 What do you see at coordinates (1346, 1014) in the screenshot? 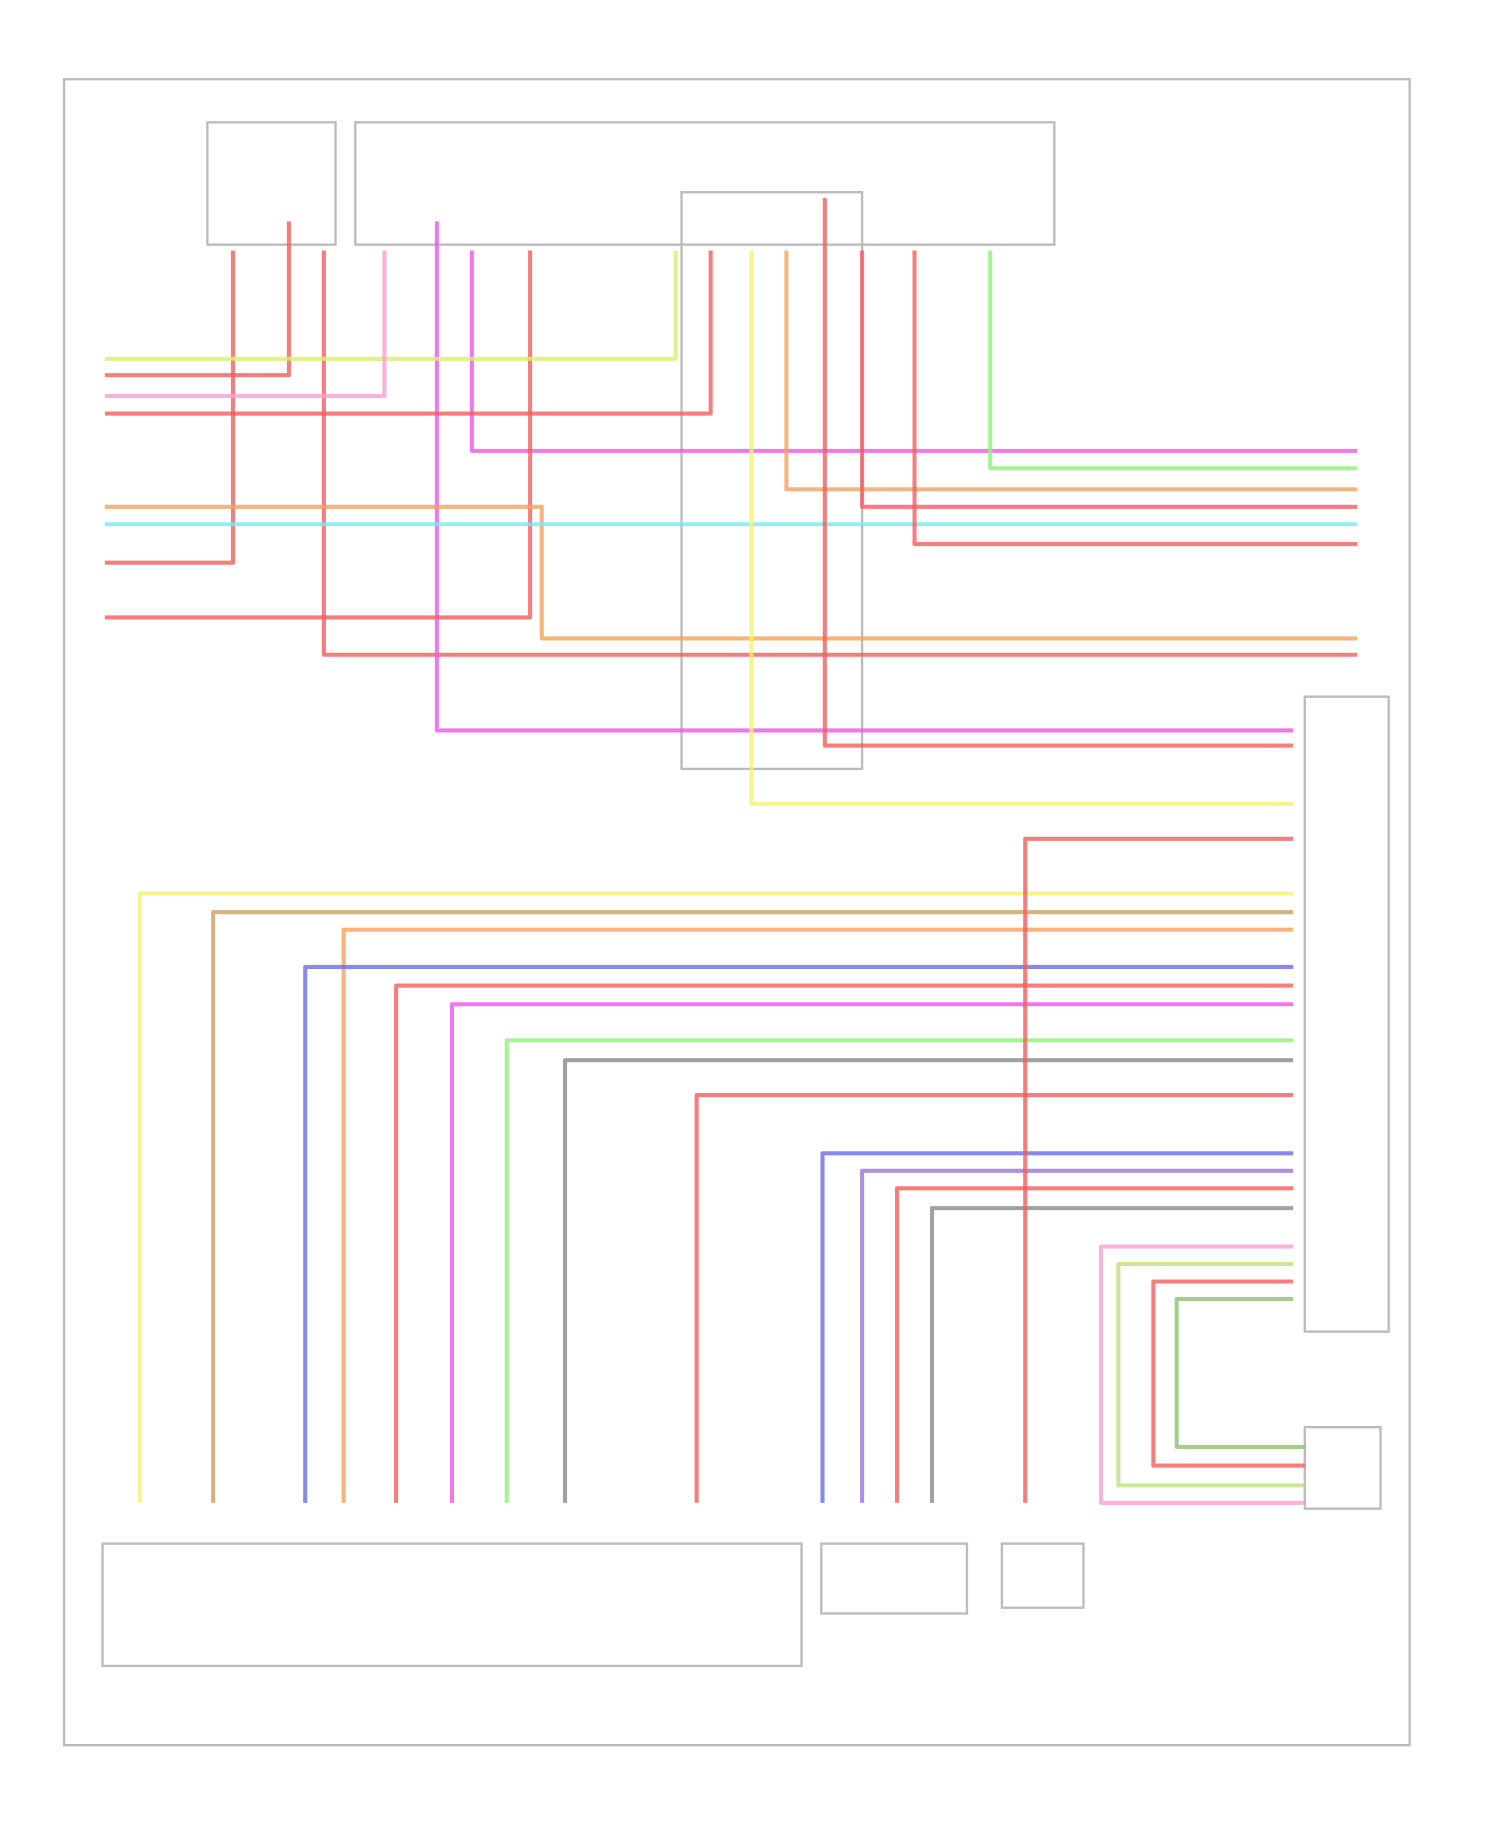
I see `control-module` at bounding box center [1346, 1014].